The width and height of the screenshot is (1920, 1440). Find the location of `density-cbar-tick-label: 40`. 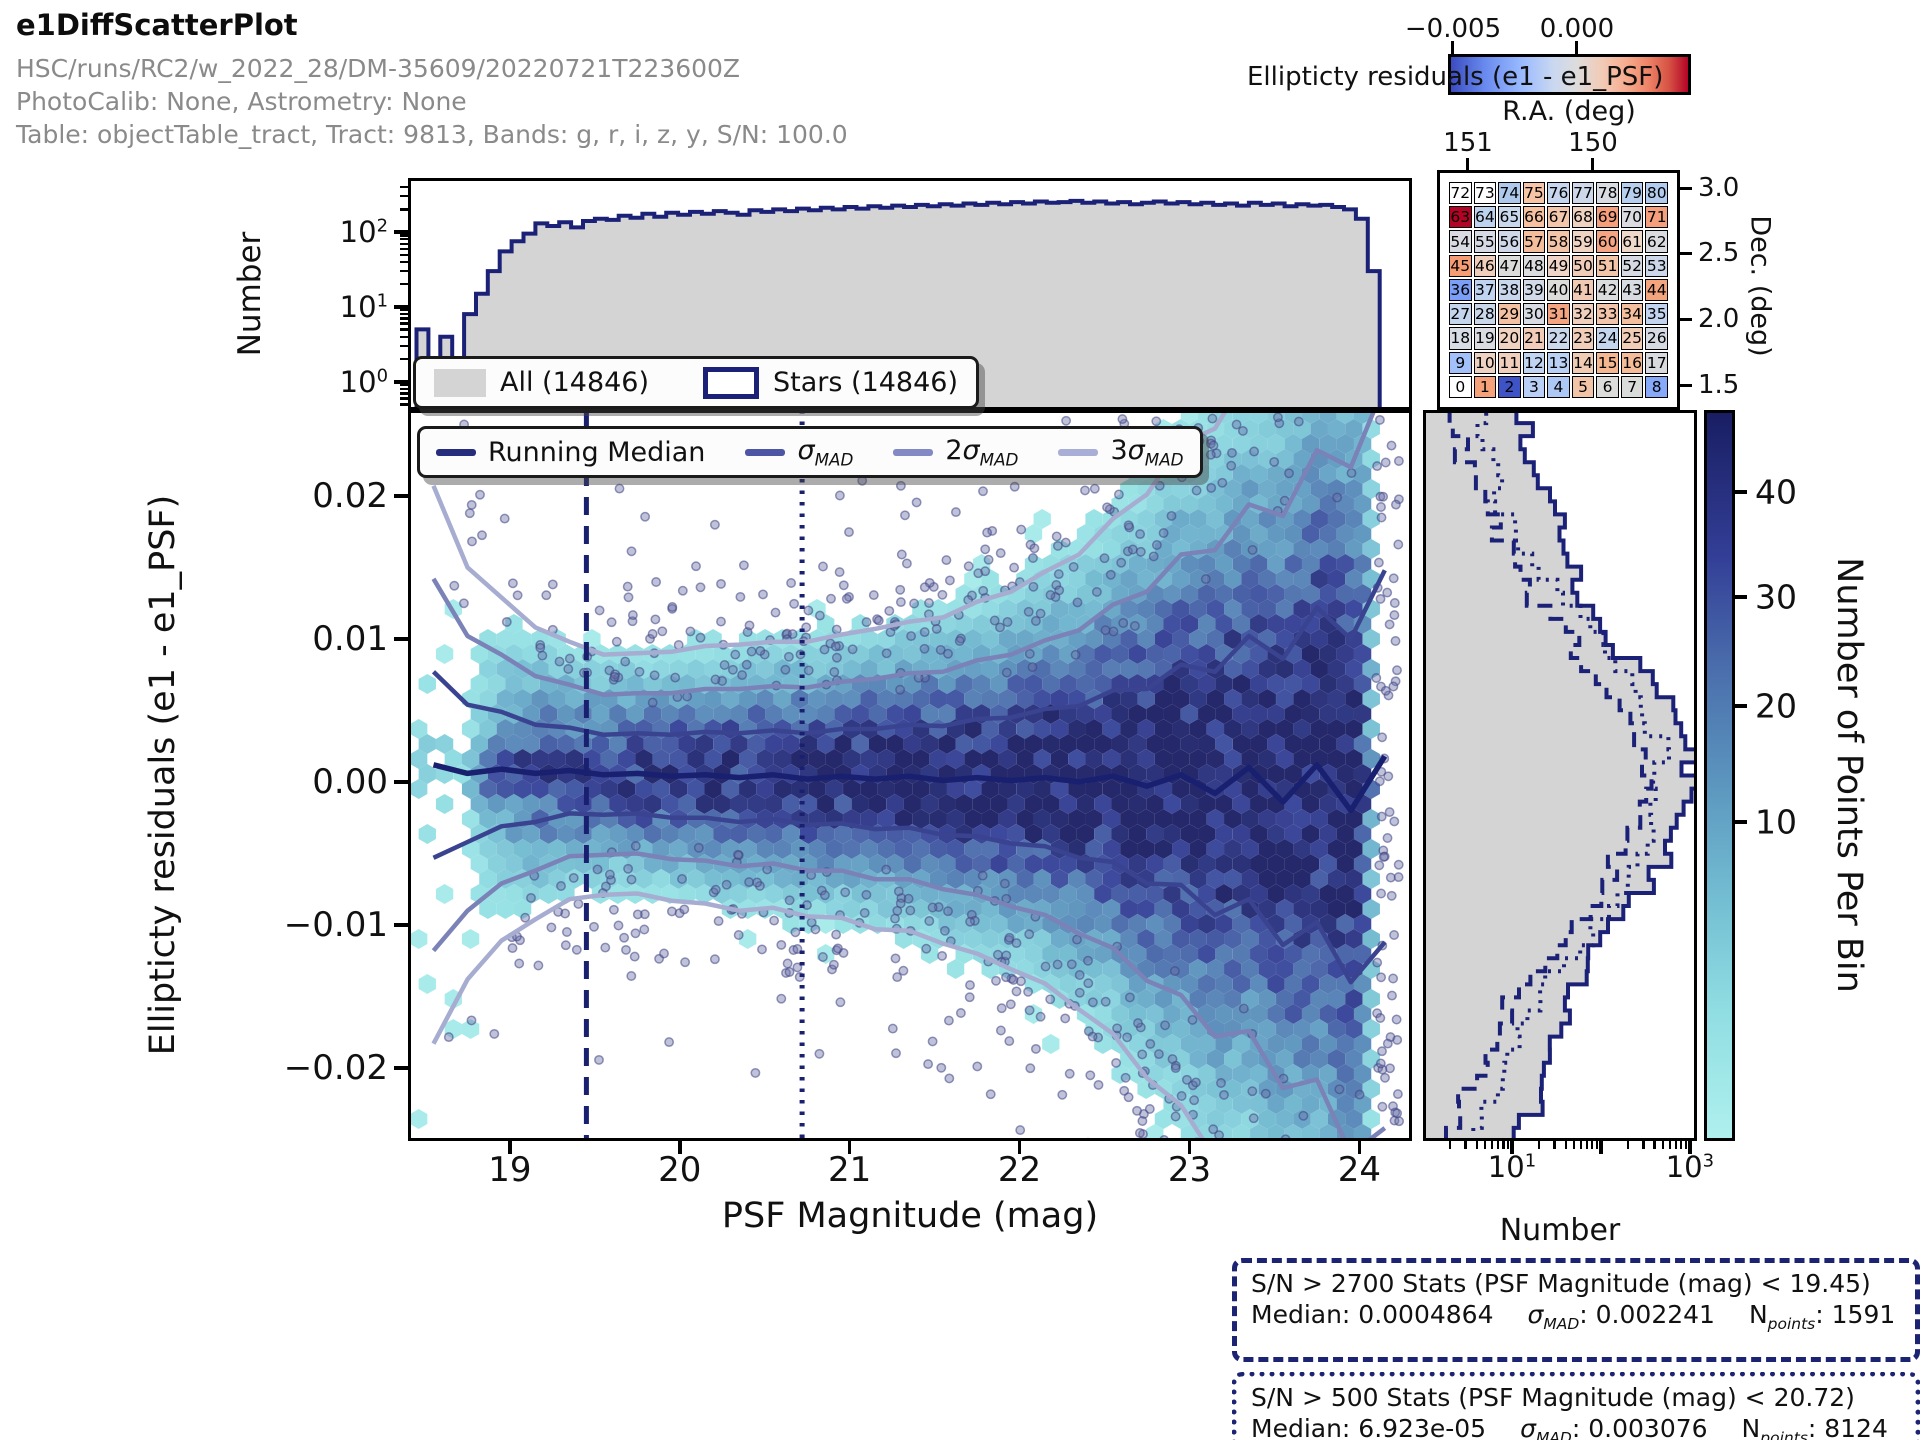

density-cbar-tick-label: 40 is located at coordinates (1776, 492).